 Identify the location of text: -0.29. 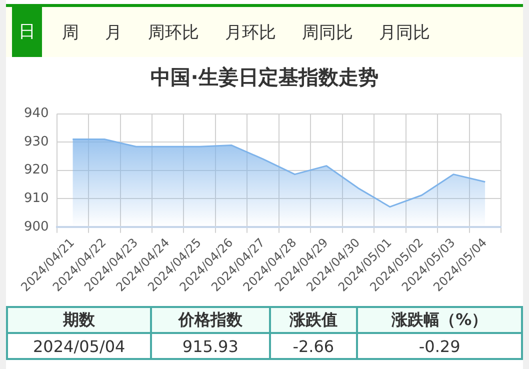
(439, 346).